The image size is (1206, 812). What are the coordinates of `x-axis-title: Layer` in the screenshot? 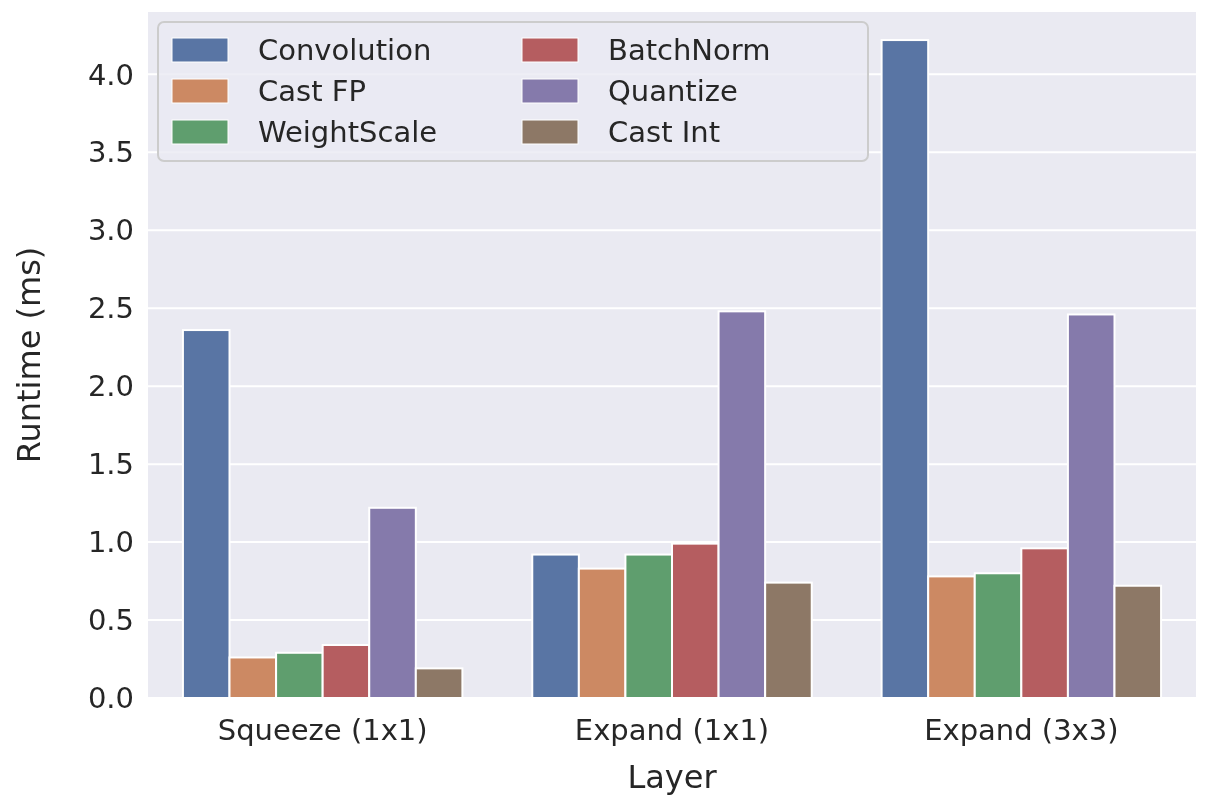 It's located at (672, 777).